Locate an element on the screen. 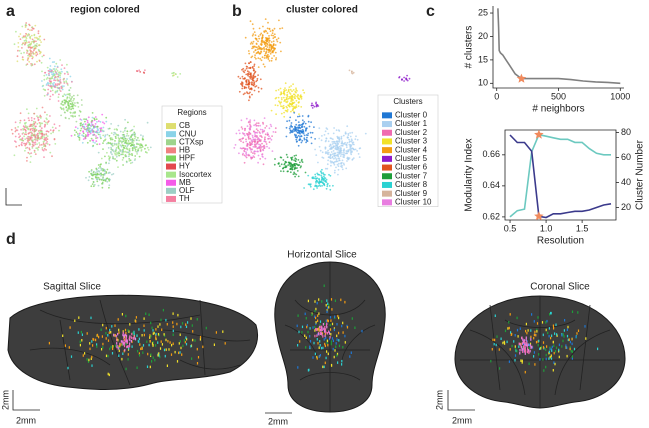  legend-title: Regions is located at coordinates (191, 112).